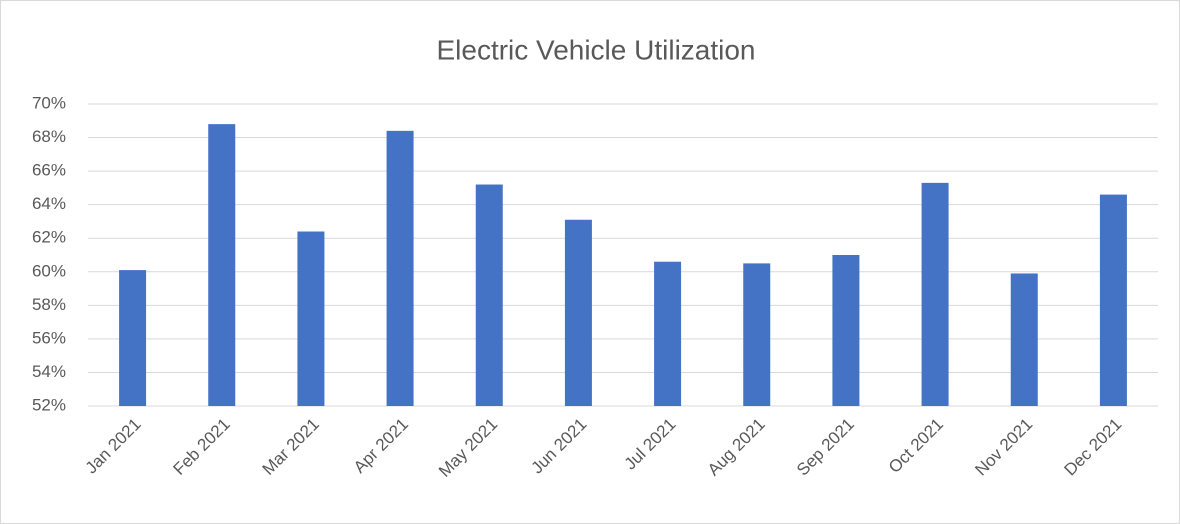 This screenshot has width=1180, height=524. What do you see at coordinates (49, 371) in the screenshot?
I see `y-tick-label: 54%` at bounding box center [49, 371].